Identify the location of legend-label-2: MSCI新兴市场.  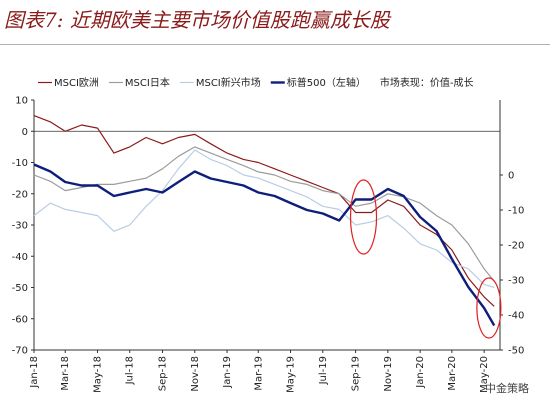
(228, 82).